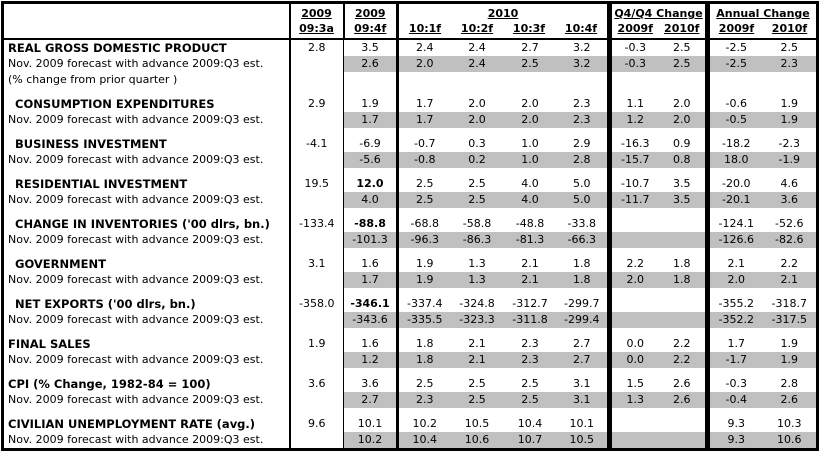  I want to click on value-cell: -10.7, so click(635, 183).